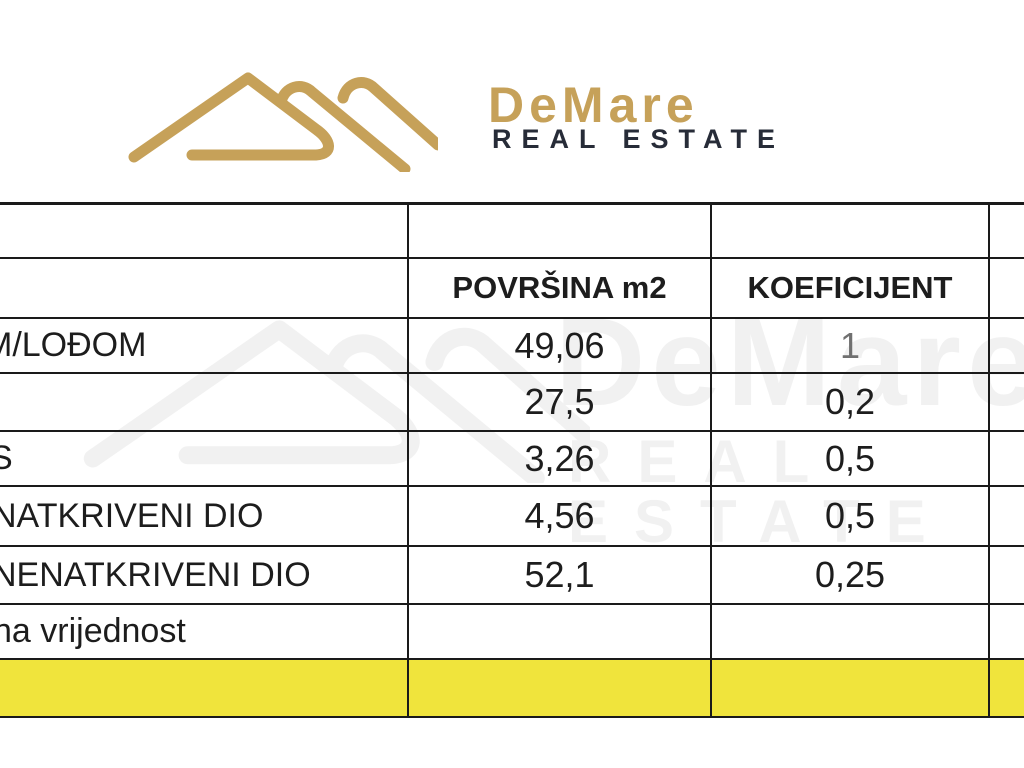  Describe the element at coordinates (6, 458) in the screenshot. I see `row-label-cell: S` at that location.